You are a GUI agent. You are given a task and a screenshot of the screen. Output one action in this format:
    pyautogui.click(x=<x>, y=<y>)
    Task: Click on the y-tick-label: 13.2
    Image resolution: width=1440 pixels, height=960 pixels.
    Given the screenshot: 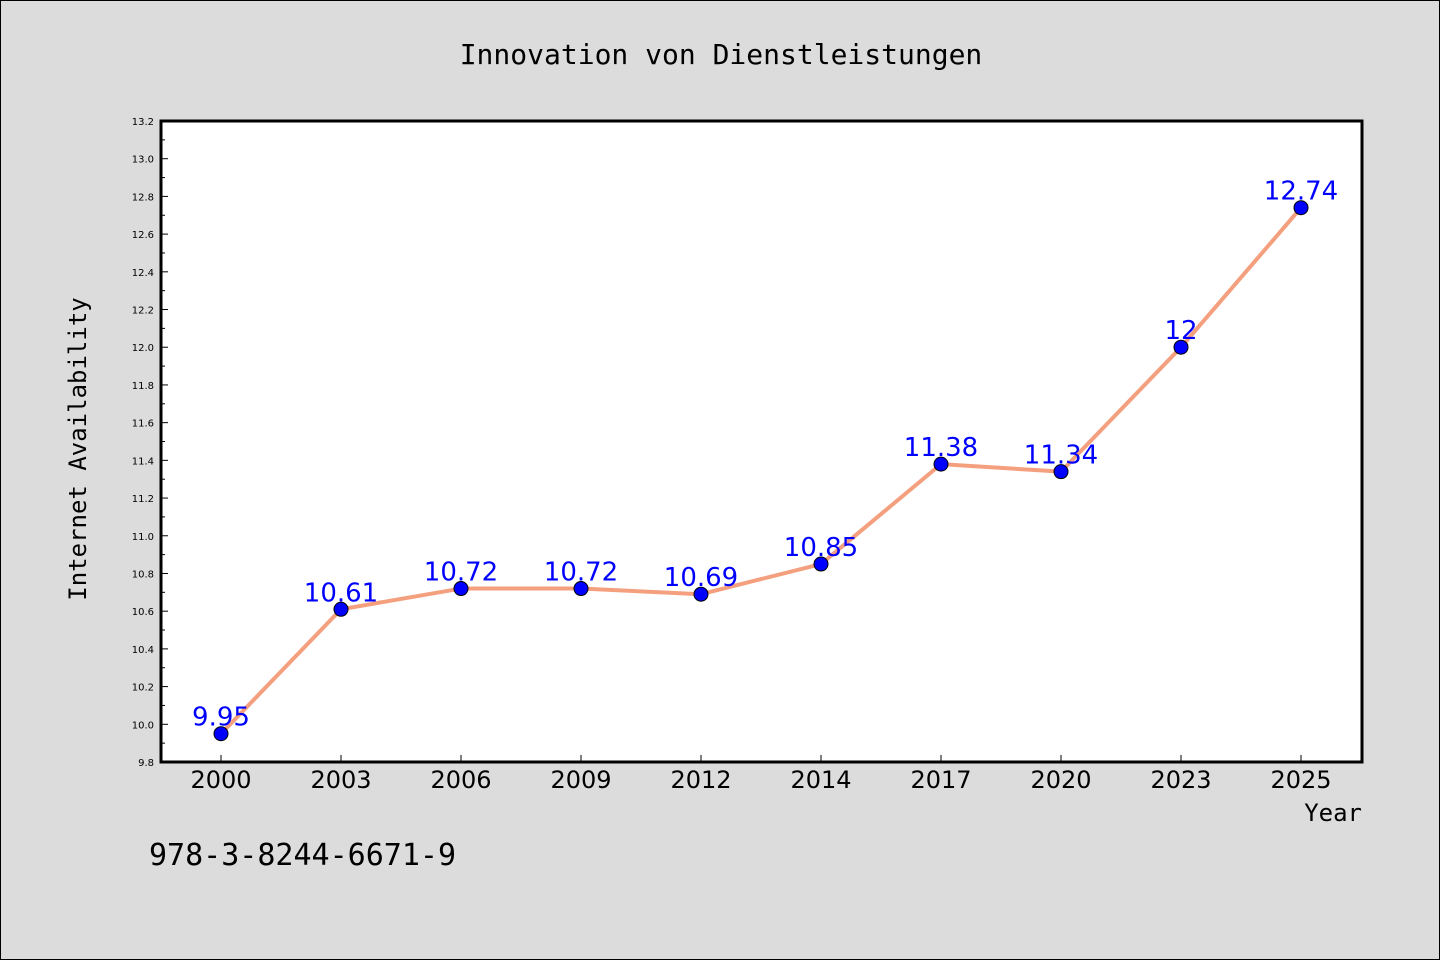 What is the action you would take?
    pyautogui.click(x=143, y=122)
    